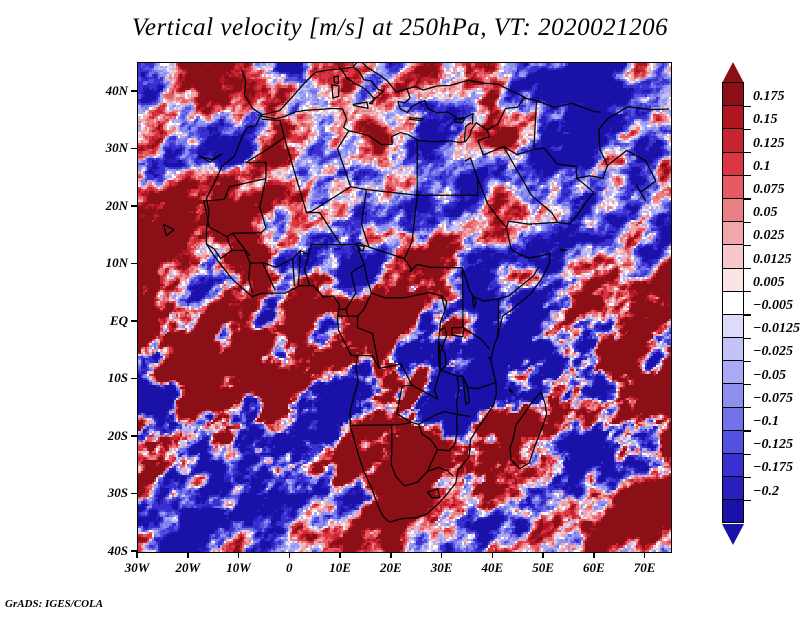  I want to click on x-axis-label: 30E, so click(441, 567).